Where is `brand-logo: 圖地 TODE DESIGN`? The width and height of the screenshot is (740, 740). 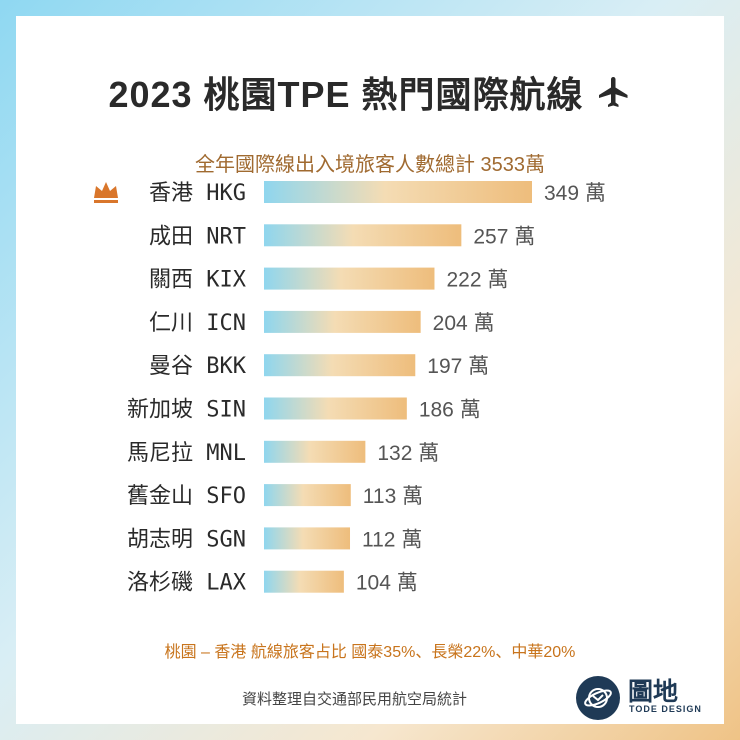
brand-logo: 圖地 TODE DESIGN is located at coordinates (646, 699).